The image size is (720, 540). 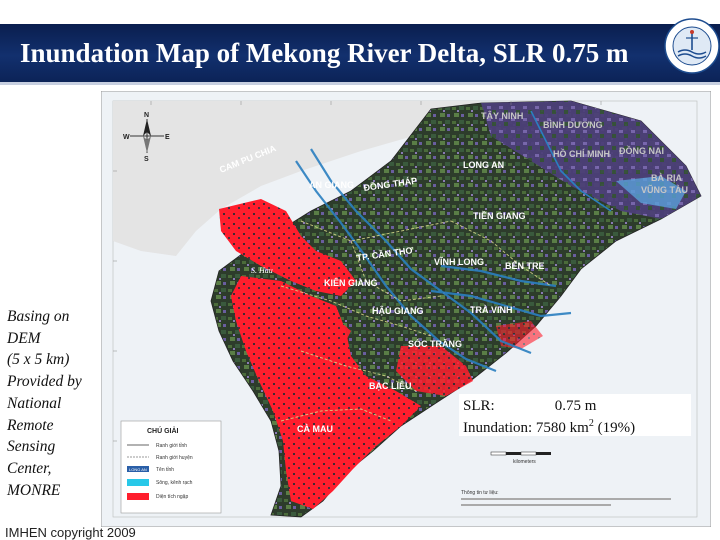 What do you see at coordinates (167, 137) in the screenshot?
I see `compass-e: E` at bounding box center [167, 137].